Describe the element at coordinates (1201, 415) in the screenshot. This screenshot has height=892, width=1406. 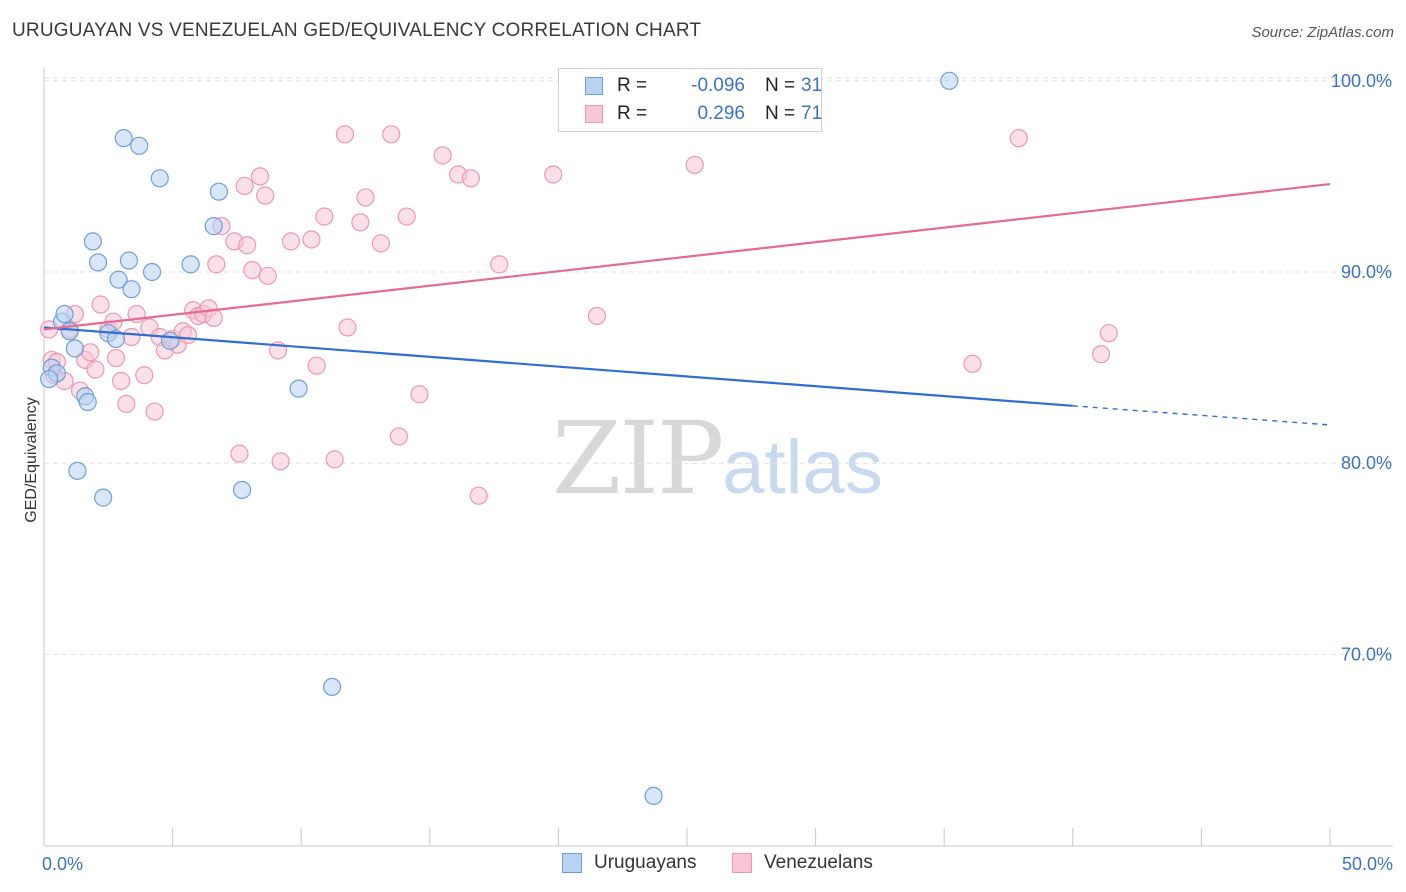
I see `uruguayan-trend-extension` at that location.